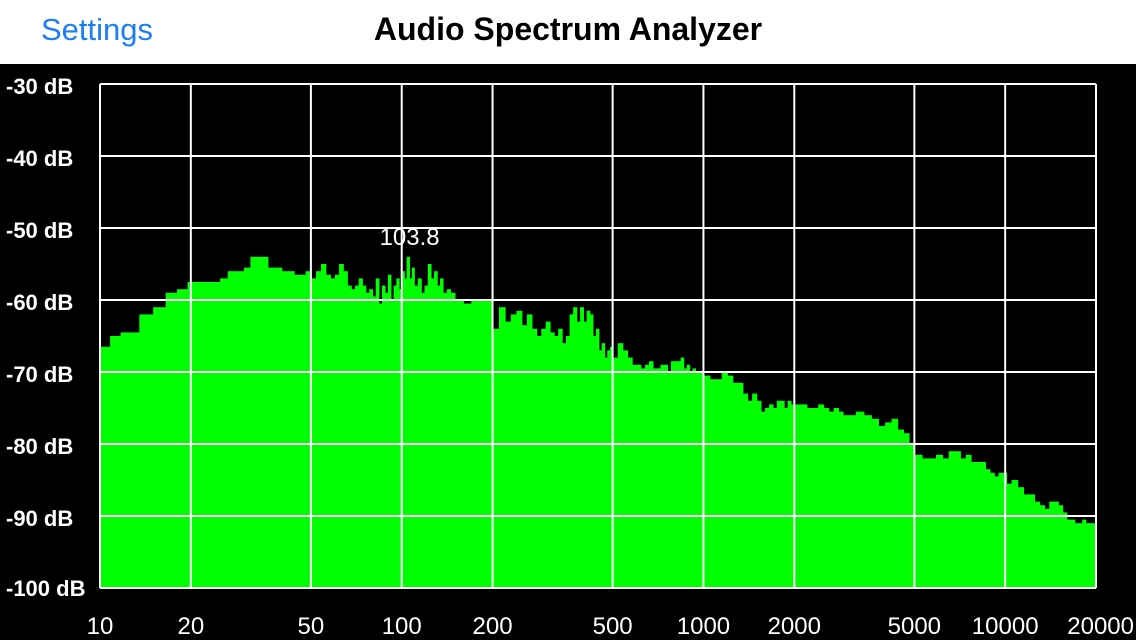 This screenshot has height=640, width=1136. Describe the element at coordinates (613, 626) in the screenshot. I see `x-tick-label: 500` at that location.